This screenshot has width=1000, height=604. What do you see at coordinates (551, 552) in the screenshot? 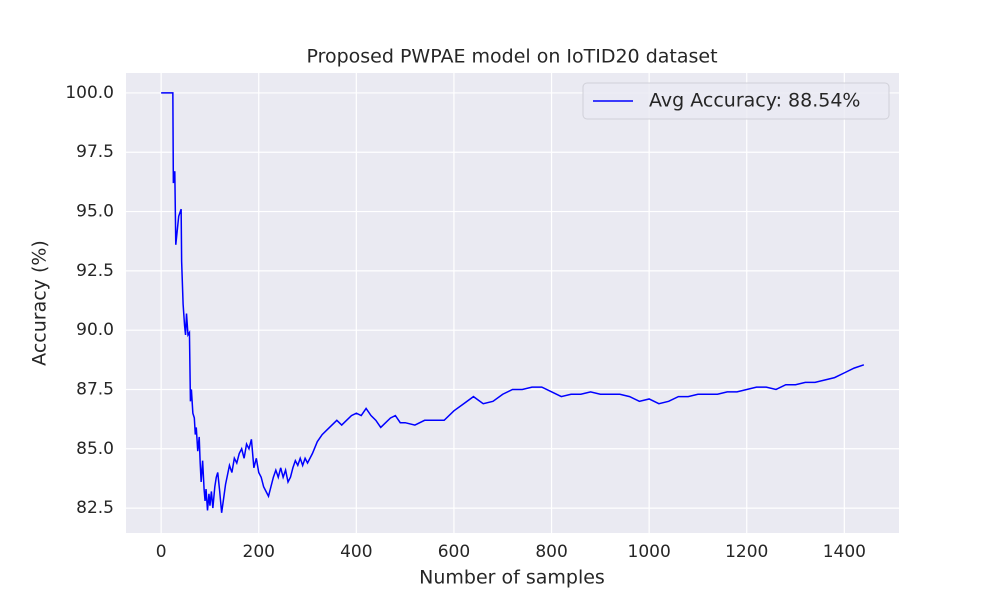
I see `x-tick-label: 800` at bounding box center [551, 552].